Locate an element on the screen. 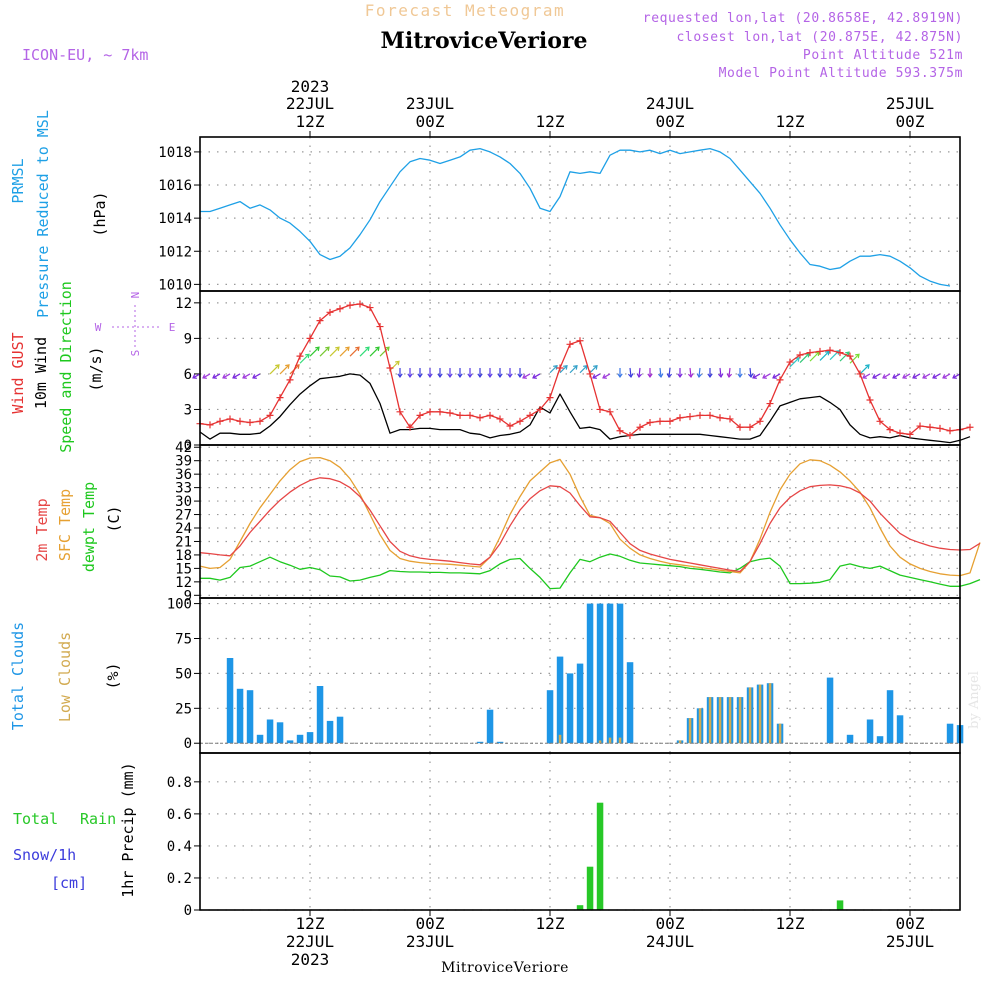 Image resolution: width=1000 pixels, height=1000 pixels. sfc-temp-line is located at coordinates (590, 516).